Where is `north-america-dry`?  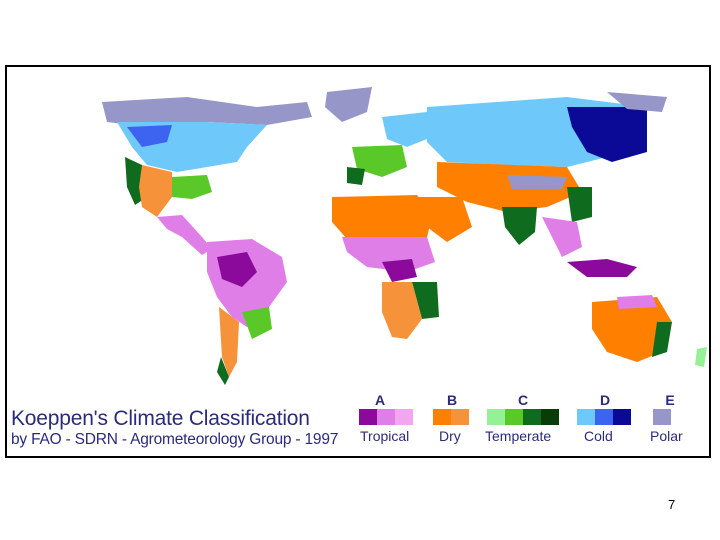 north-america-dry is located at coordinates (155, 191).